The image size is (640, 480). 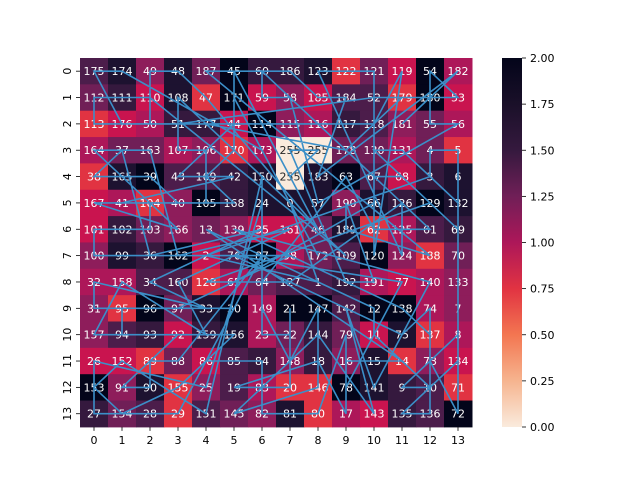 What do you see at coordinates (67, 97) in the screenshot?
I see `y-tick-label: 1` at bounding box center [67, 97].